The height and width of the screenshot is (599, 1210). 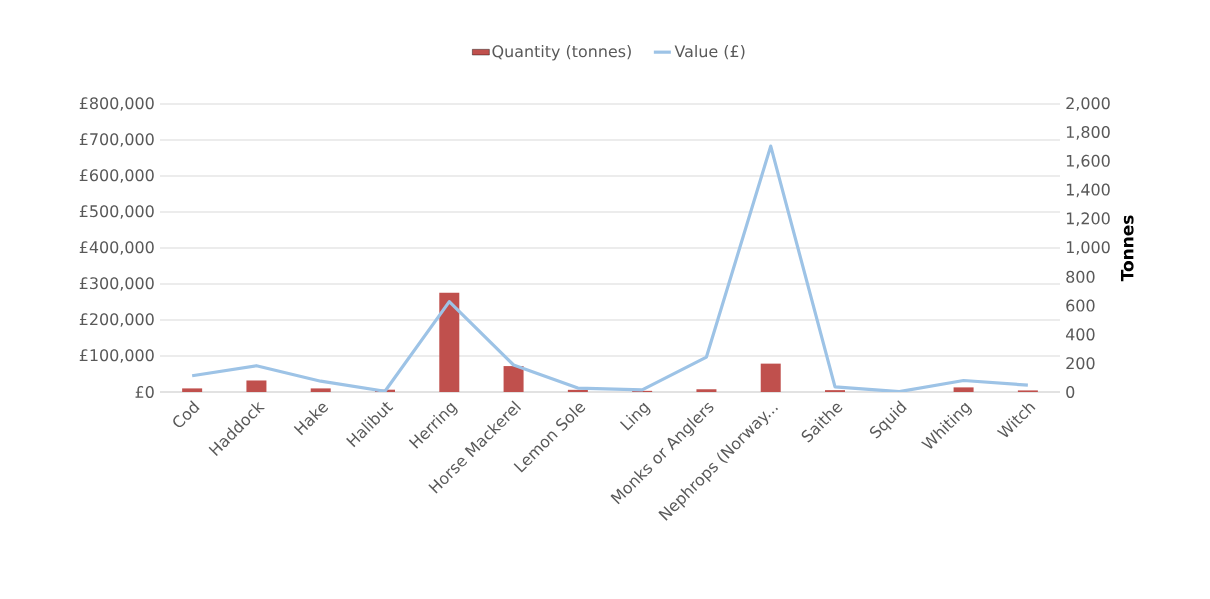 What do you see at coordinates (116, 212) in the screenshot?
I see `y-tick-label: £500,000` at bounding box center [116, 212].